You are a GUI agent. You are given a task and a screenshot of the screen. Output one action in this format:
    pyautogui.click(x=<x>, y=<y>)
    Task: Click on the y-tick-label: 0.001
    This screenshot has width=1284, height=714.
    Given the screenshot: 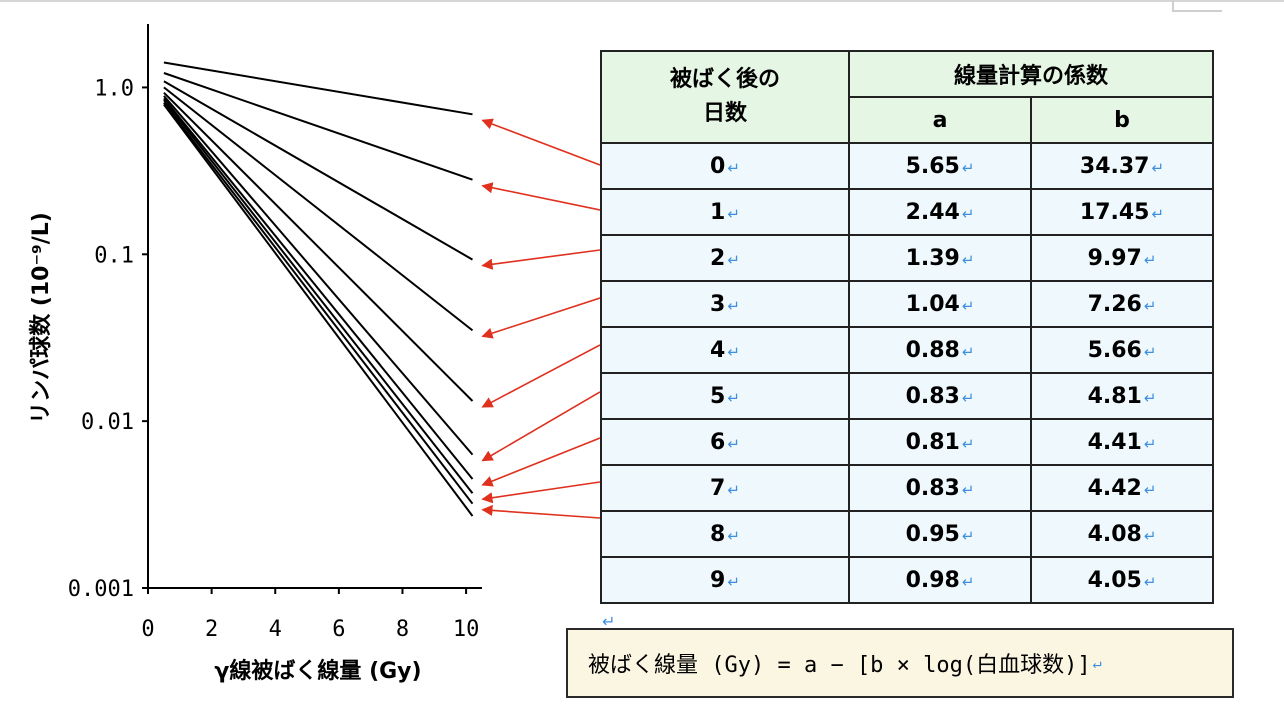 What is the action you would take?
    pyautogui.click(x=101, y=589)
    